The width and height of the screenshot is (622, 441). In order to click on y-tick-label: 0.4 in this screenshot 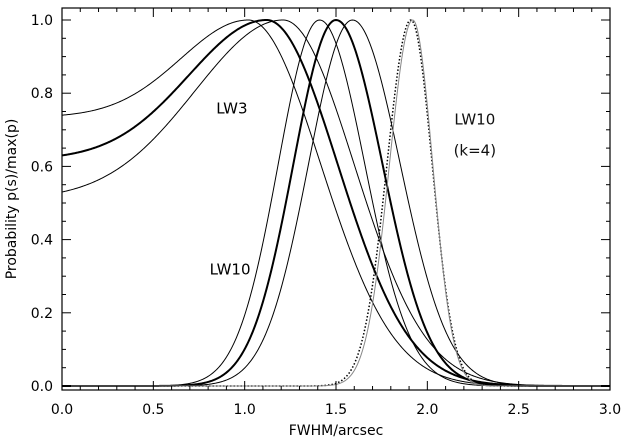, I will do `click(42, 241)`.